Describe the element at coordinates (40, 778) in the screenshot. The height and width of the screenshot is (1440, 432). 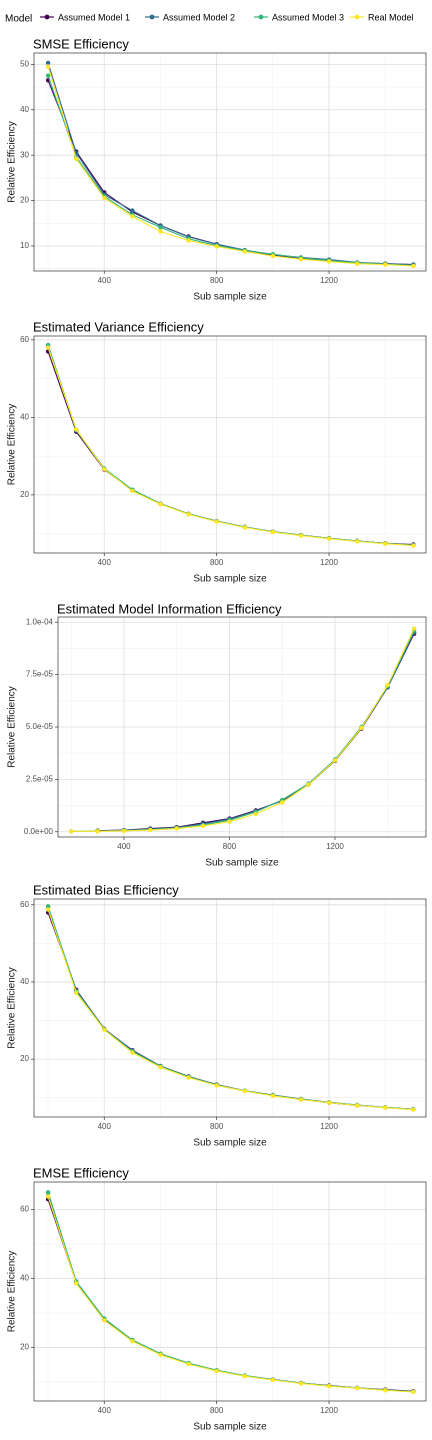
I see `y-tick-label: 2.5e-05` at that location.